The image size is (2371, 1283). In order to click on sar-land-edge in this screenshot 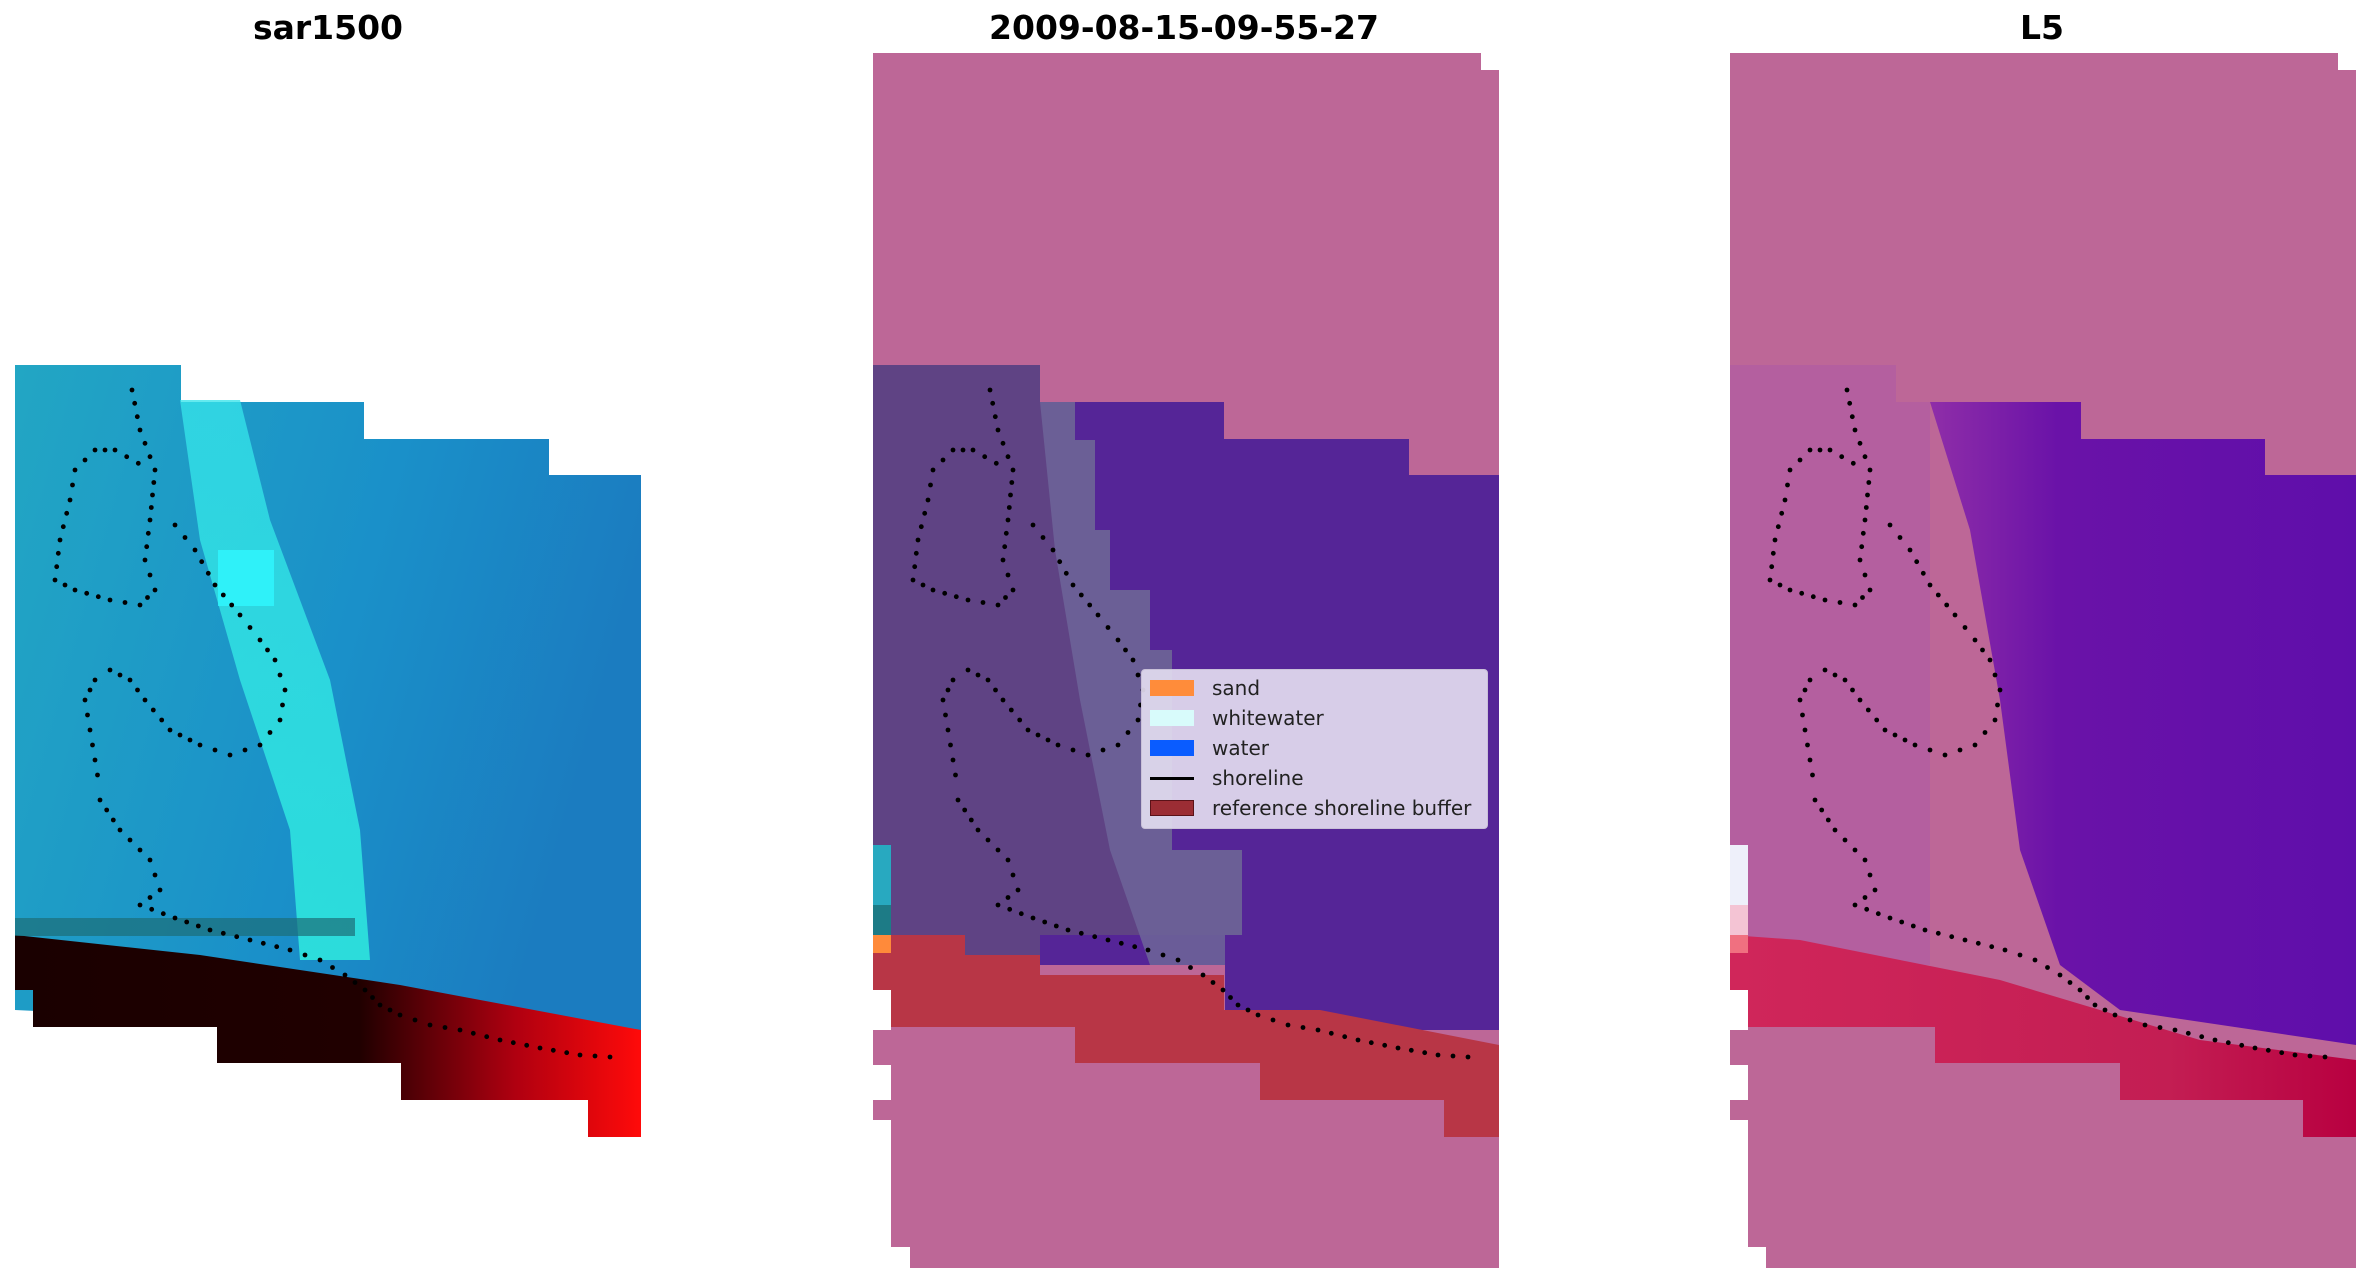, I will do `click(185, 927)`.